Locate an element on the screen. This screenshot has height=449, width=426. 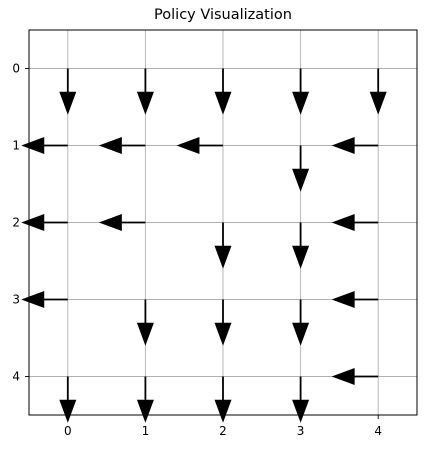
y-tick-label-4: 4 is located at coordinates (16, 377).